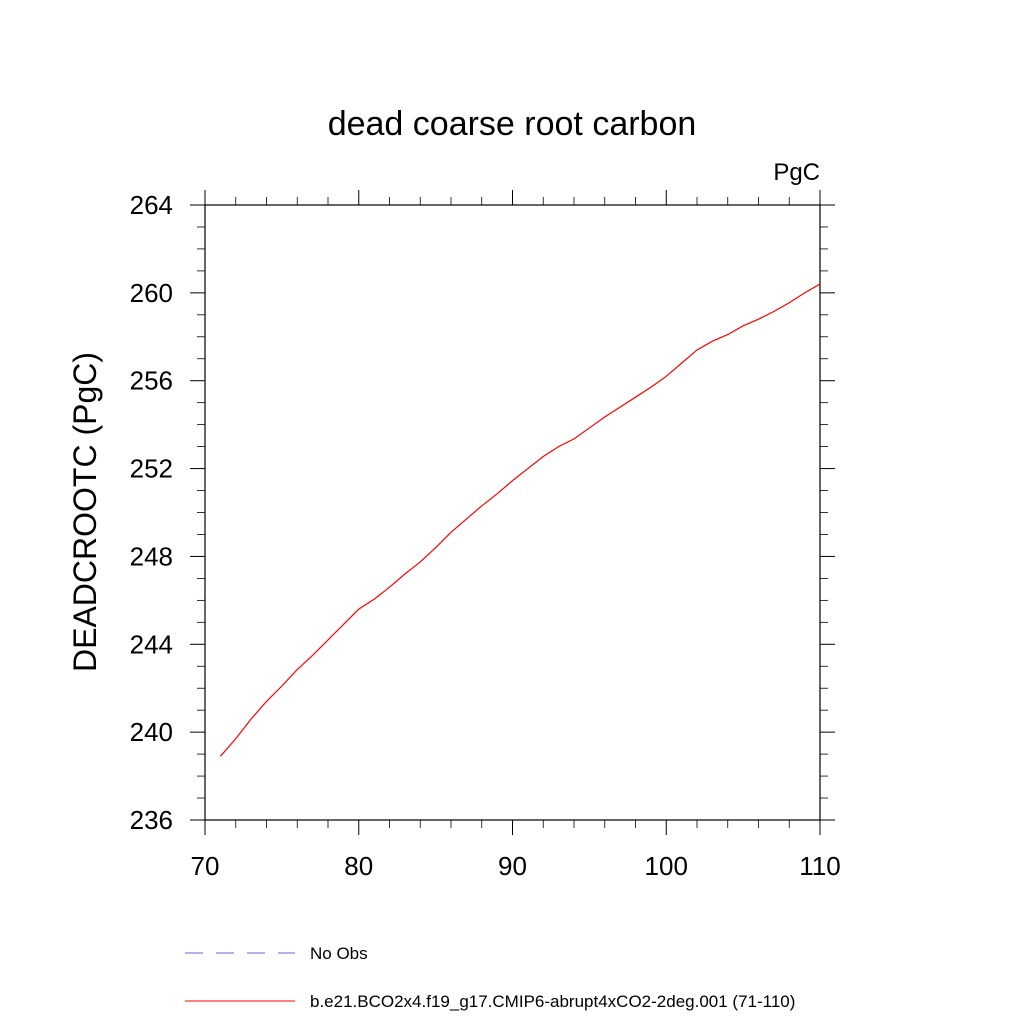 Image resolution: width=1024 pixels, height=1029 pixels. Describe the element at coordinates (151, 820) in the screenshot. I see `y-tick-label: 236` at that location.